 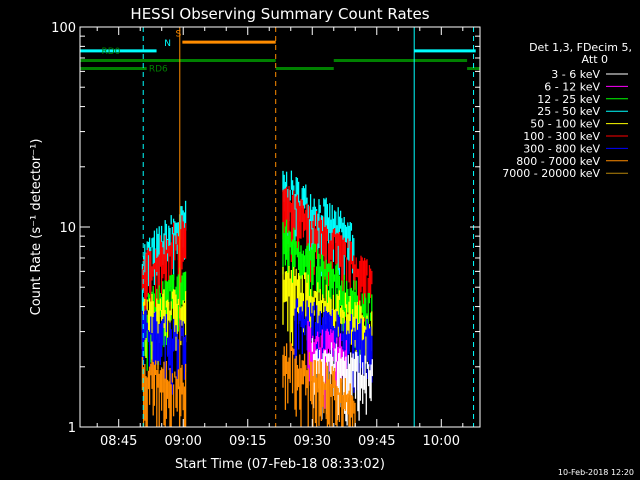 I want to click on status-bars, so click(x=280, y=55).